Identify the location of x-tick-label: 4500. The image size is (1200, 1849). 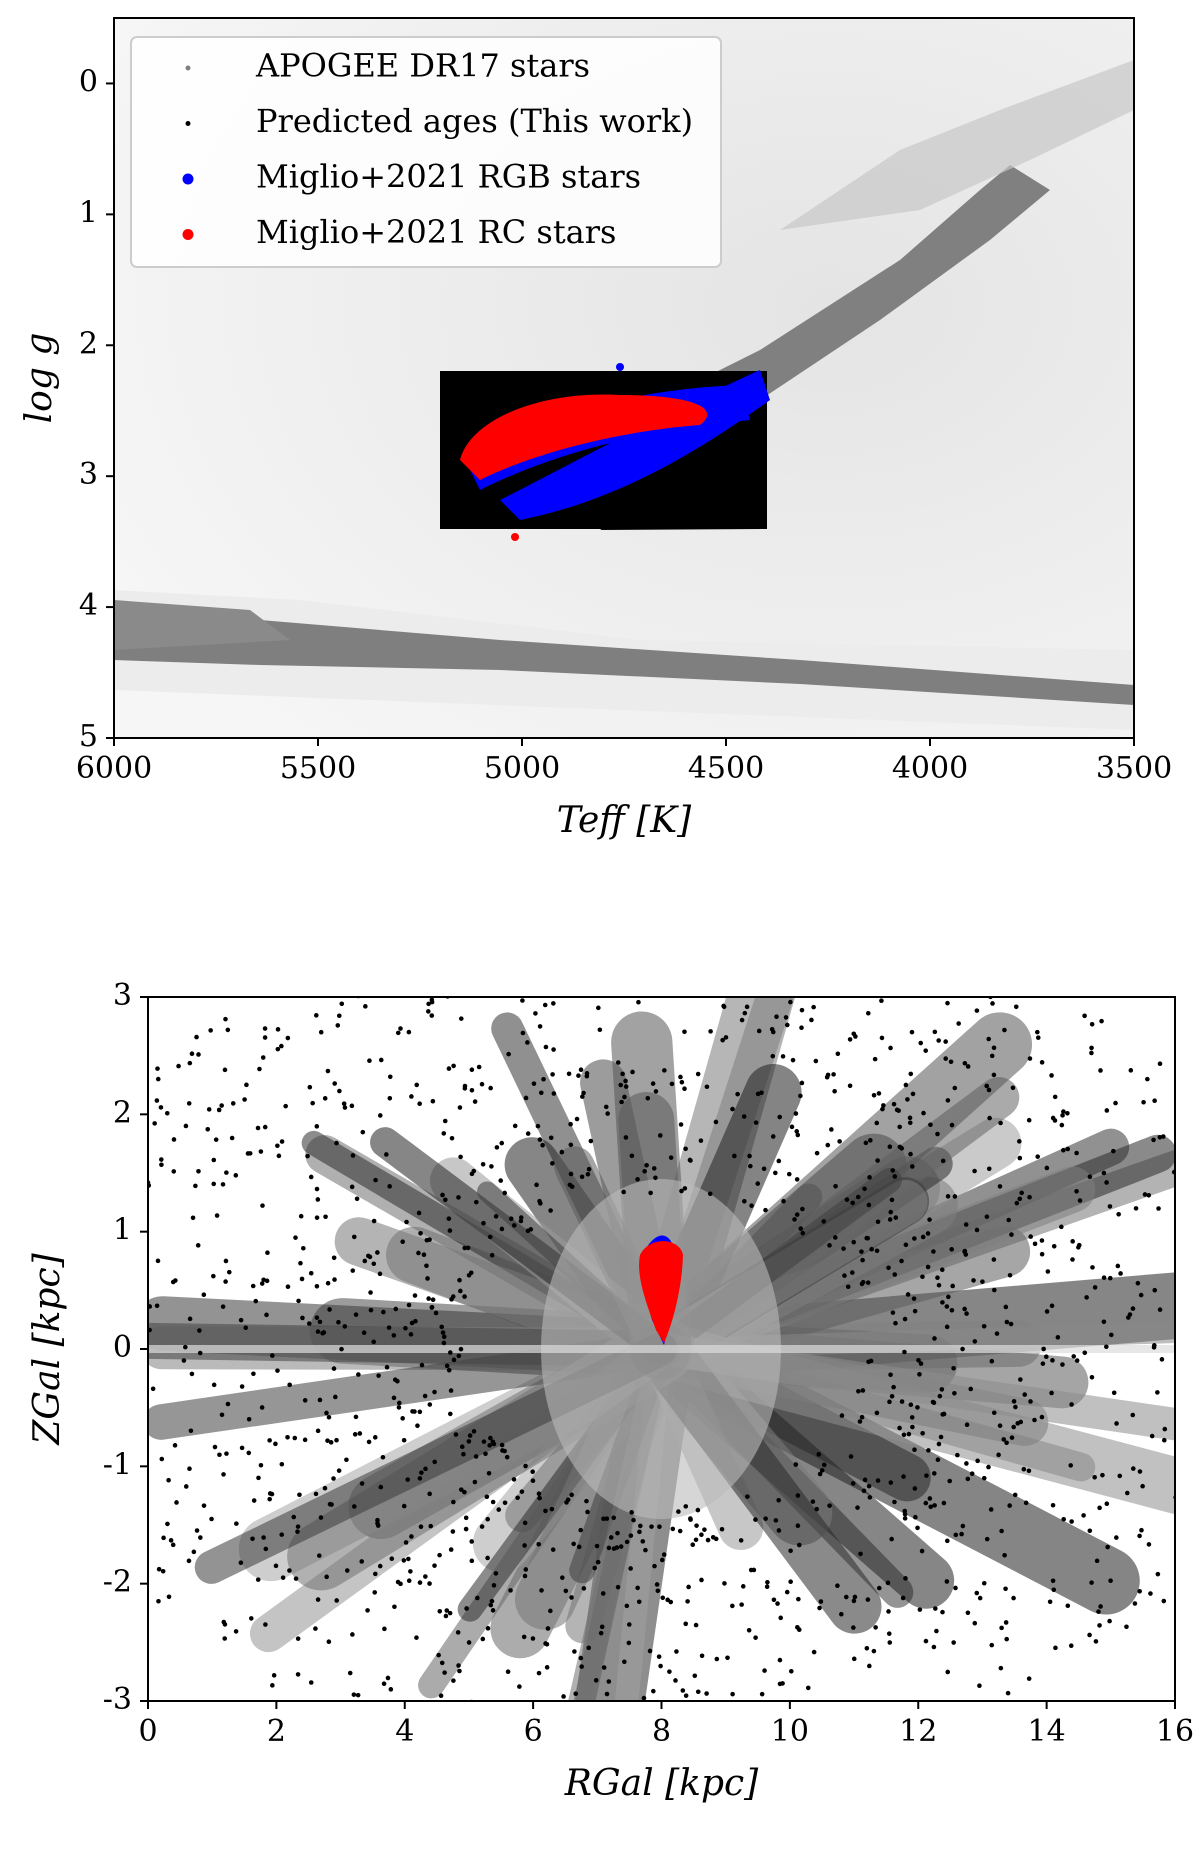
(726, 768).